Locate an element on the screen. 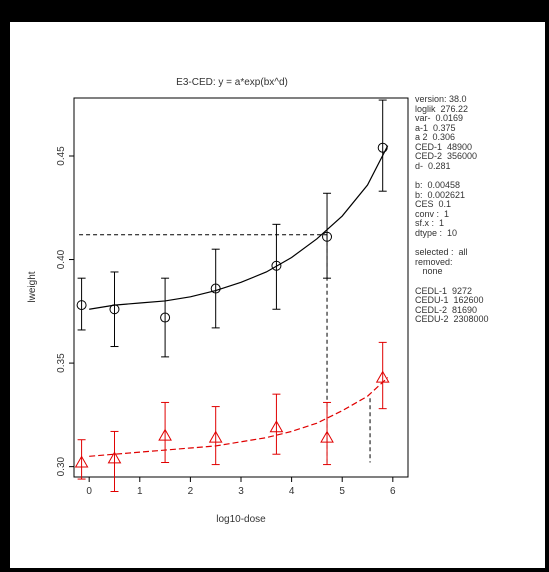 The width and height of the screenshot is (549, 572). info-row: a 2 0.306 is located at coordinates (435, 137).